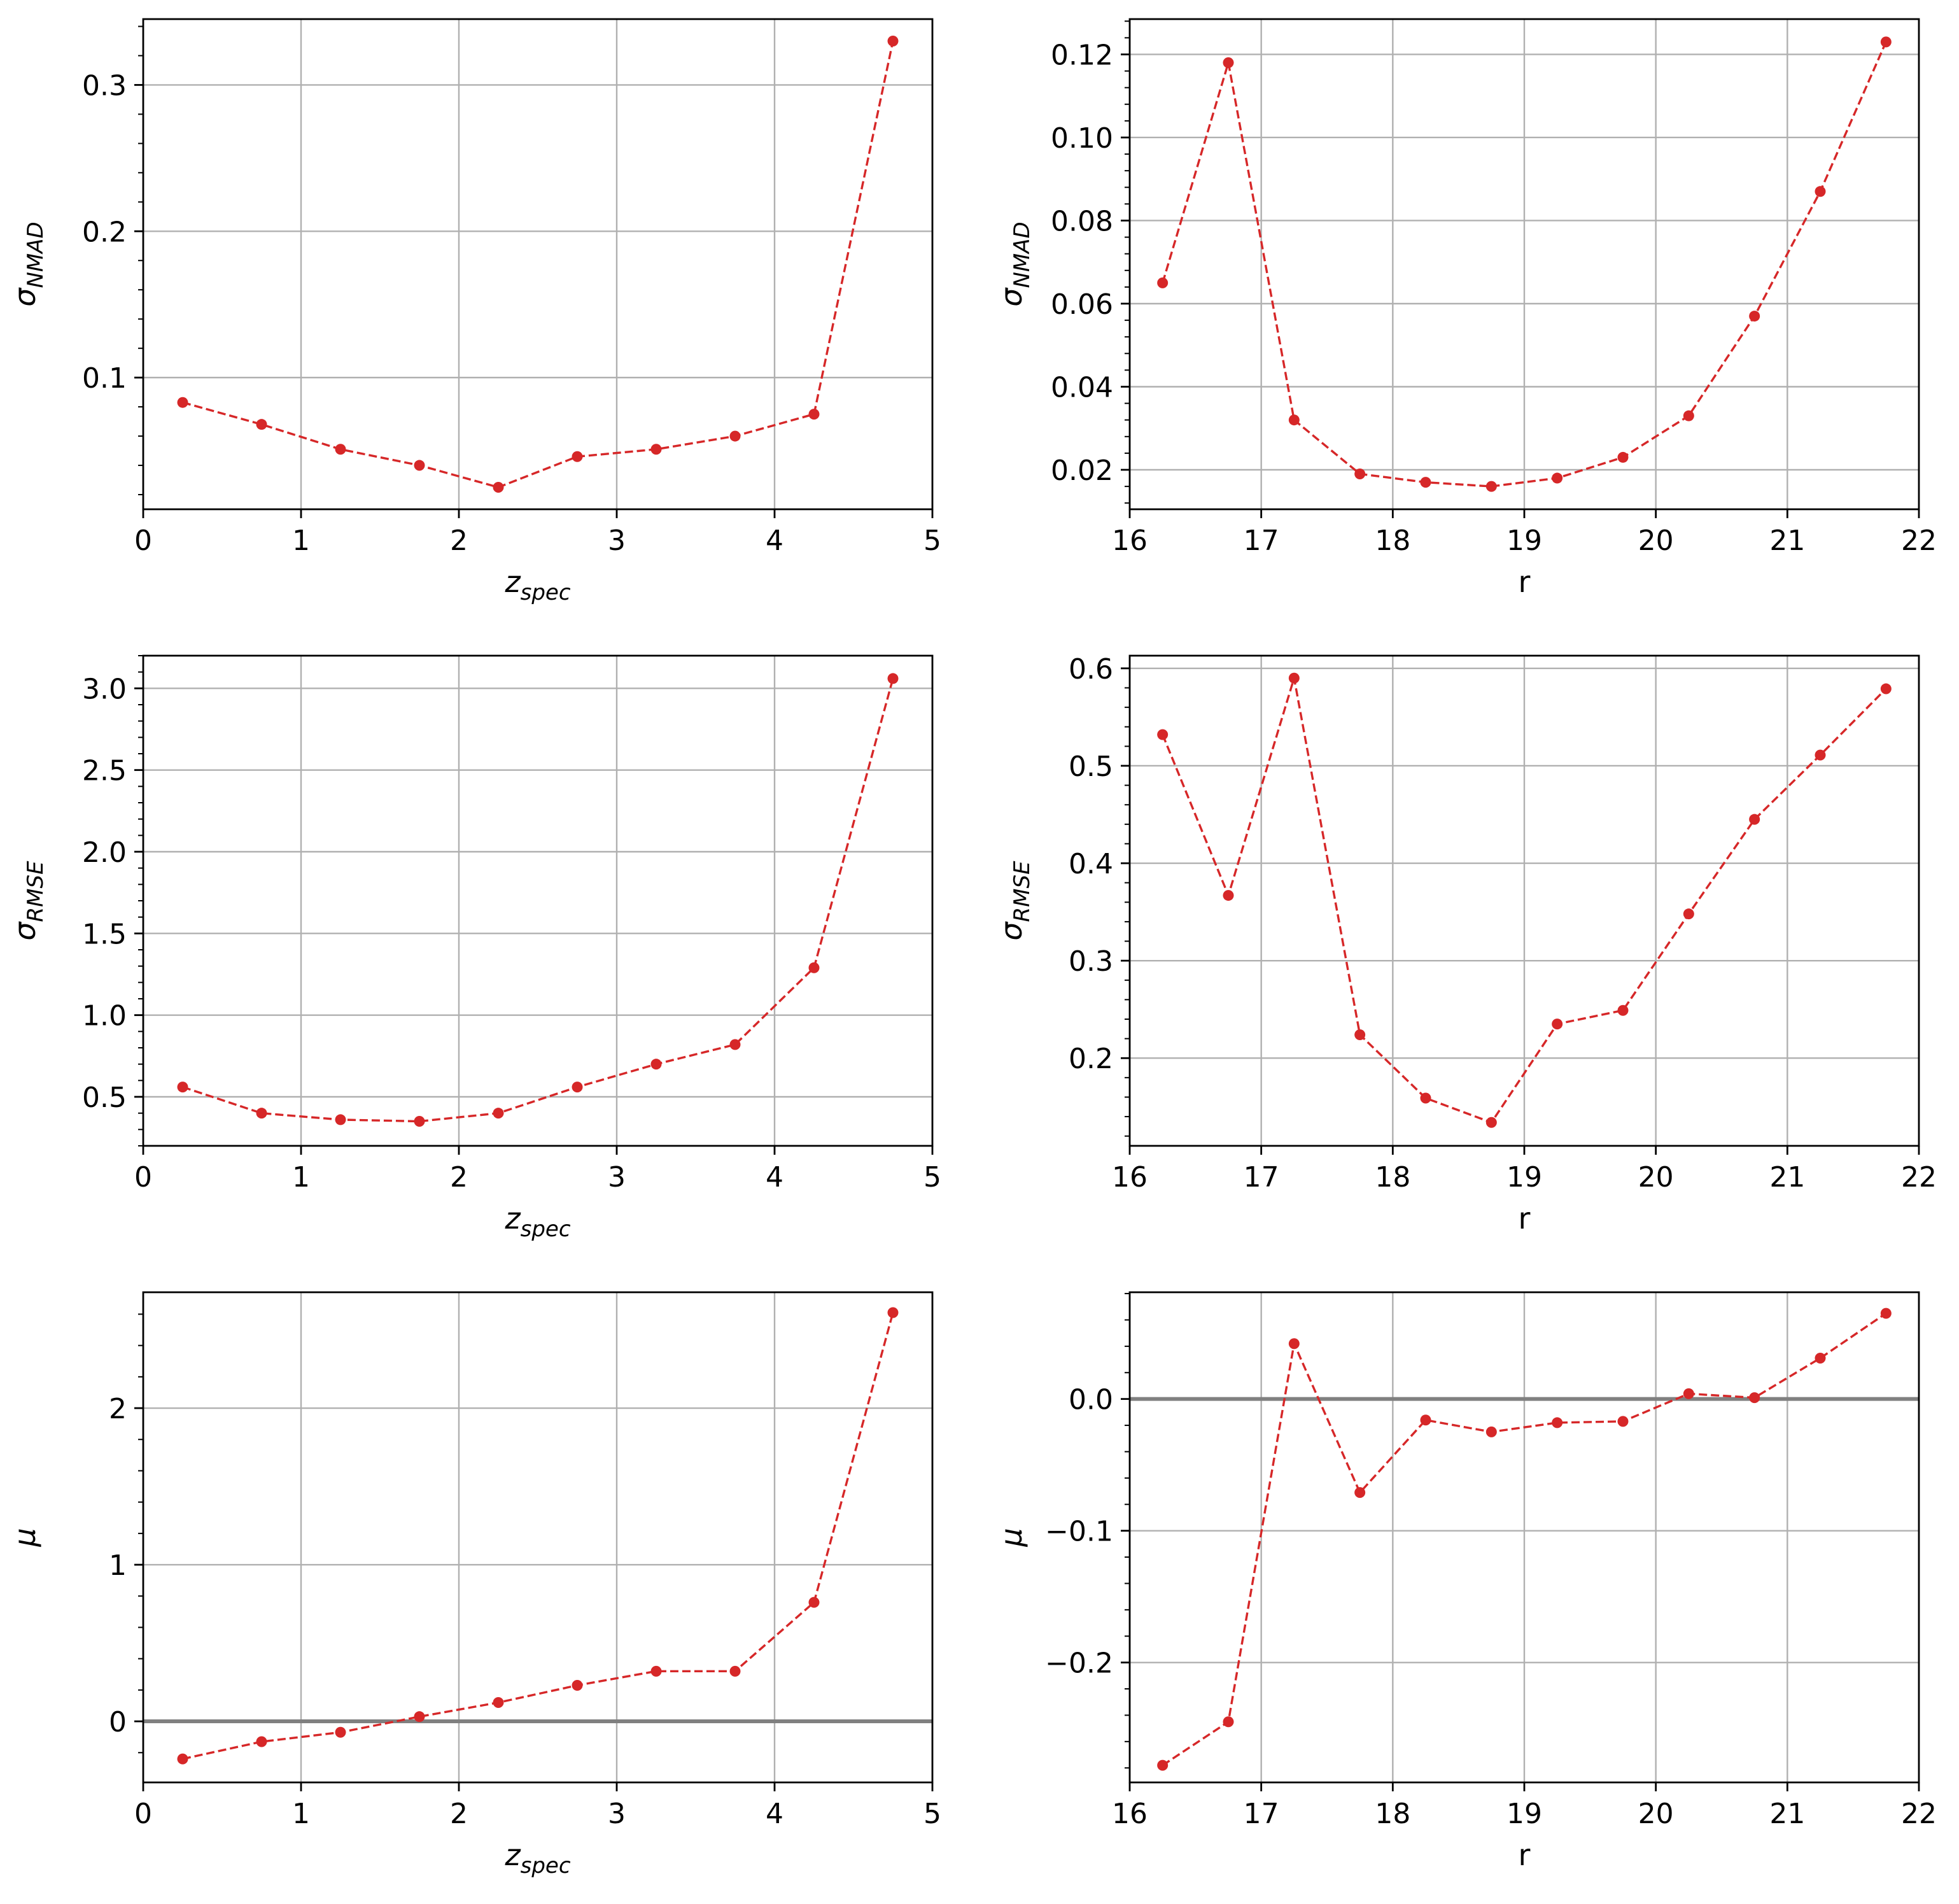  What do you see at coordinates (1079, 1663) in the screenshot?
I see `y-tick-label: −0.2` at bounding box center [1079, 1663].